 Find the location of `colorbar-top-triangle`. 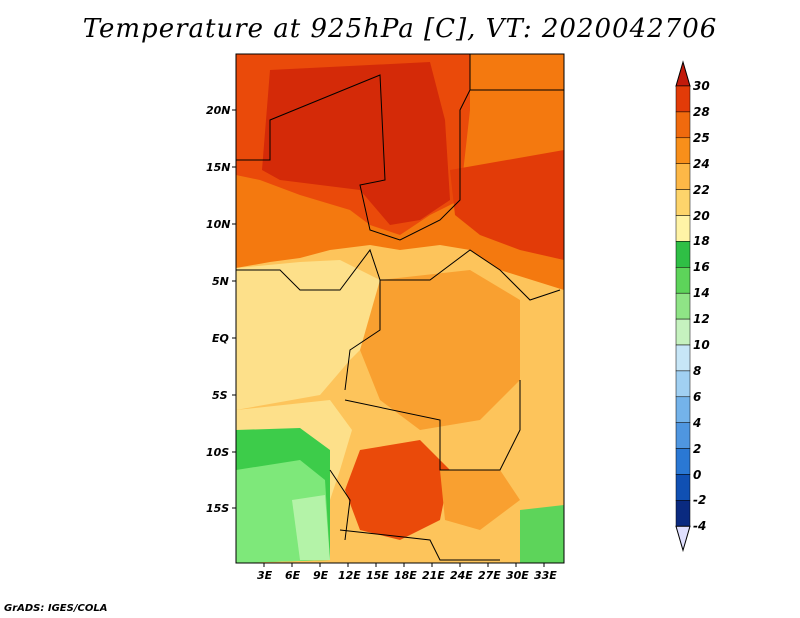

colorbar-top-triangle is located at coordinates (683, 73).